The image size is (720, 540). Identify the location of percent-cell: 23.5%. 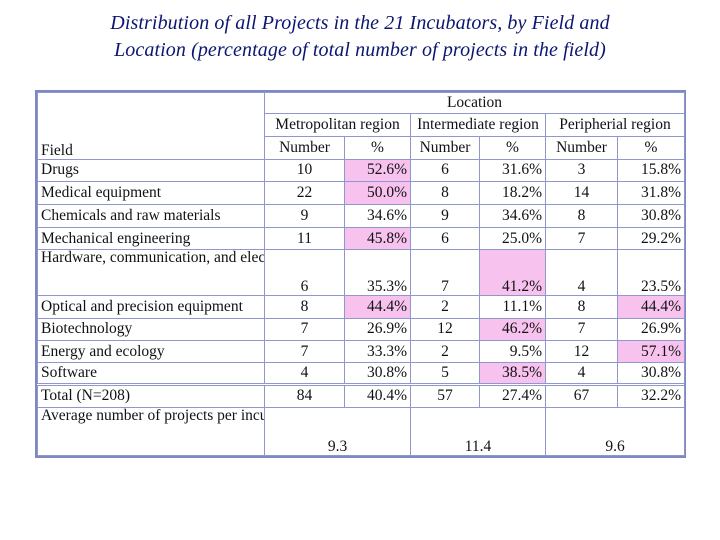
(651, 272).